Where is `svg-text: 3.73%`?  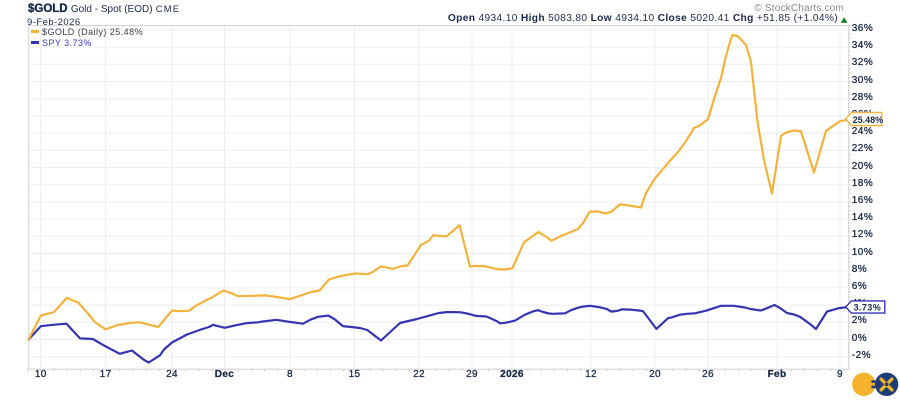 svg-text: 3.73% is located at coordinates (868, 308).